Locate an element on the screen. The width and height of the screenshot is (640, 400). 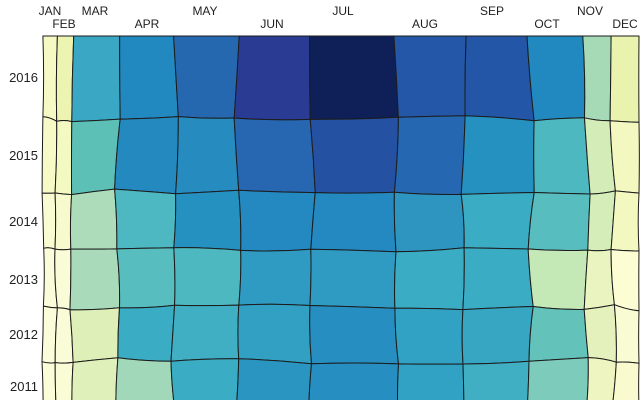
cell-2013-JUL is located at coordinates (353, 278).